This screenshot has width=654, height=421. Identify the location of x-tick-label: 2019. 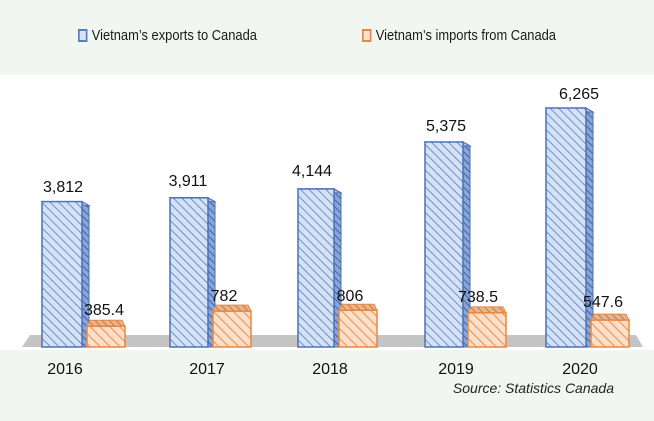
(456, 369).